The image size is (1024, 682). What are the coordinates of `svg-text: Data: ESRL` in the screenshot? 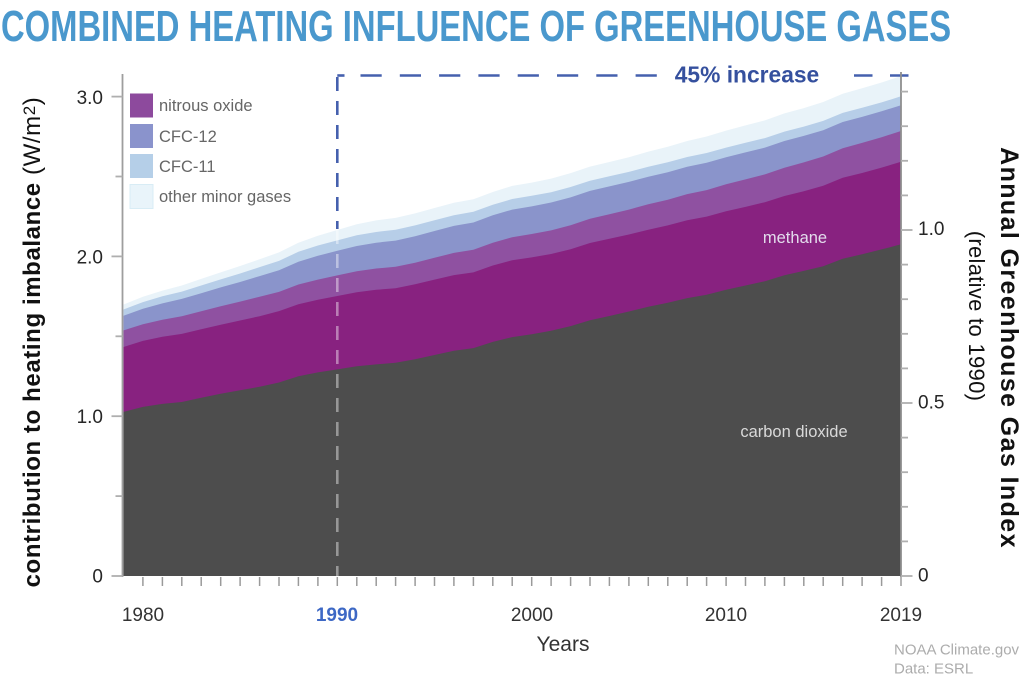 It's located at (933, 669).